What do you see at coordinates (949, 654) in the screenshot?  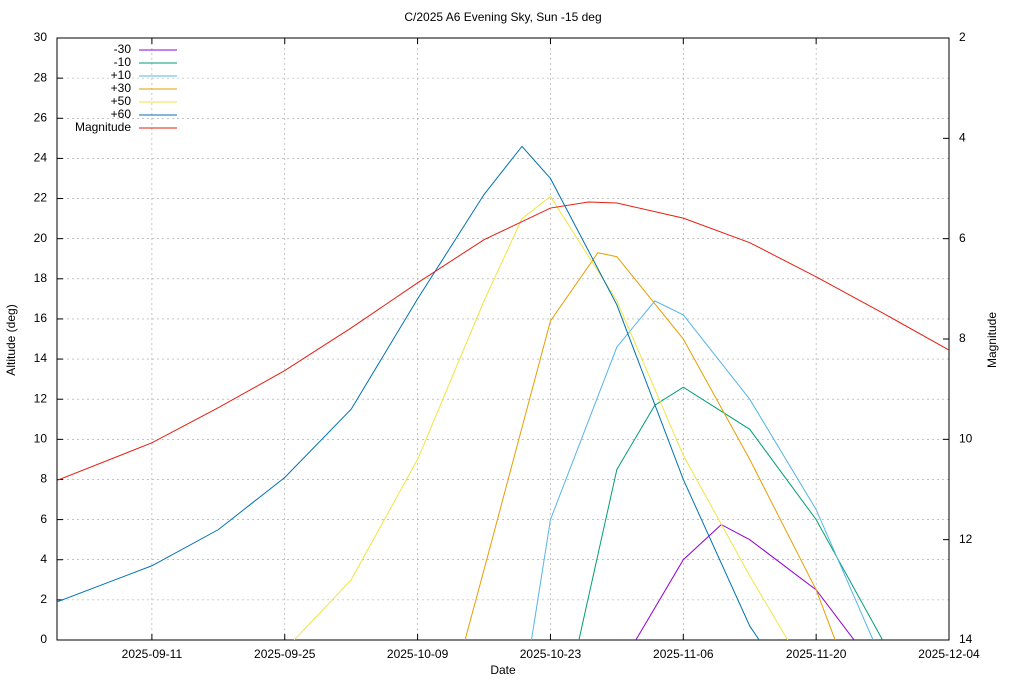 I see `x-tick-label: 2025-12-04` at bounding box center [949, 654].